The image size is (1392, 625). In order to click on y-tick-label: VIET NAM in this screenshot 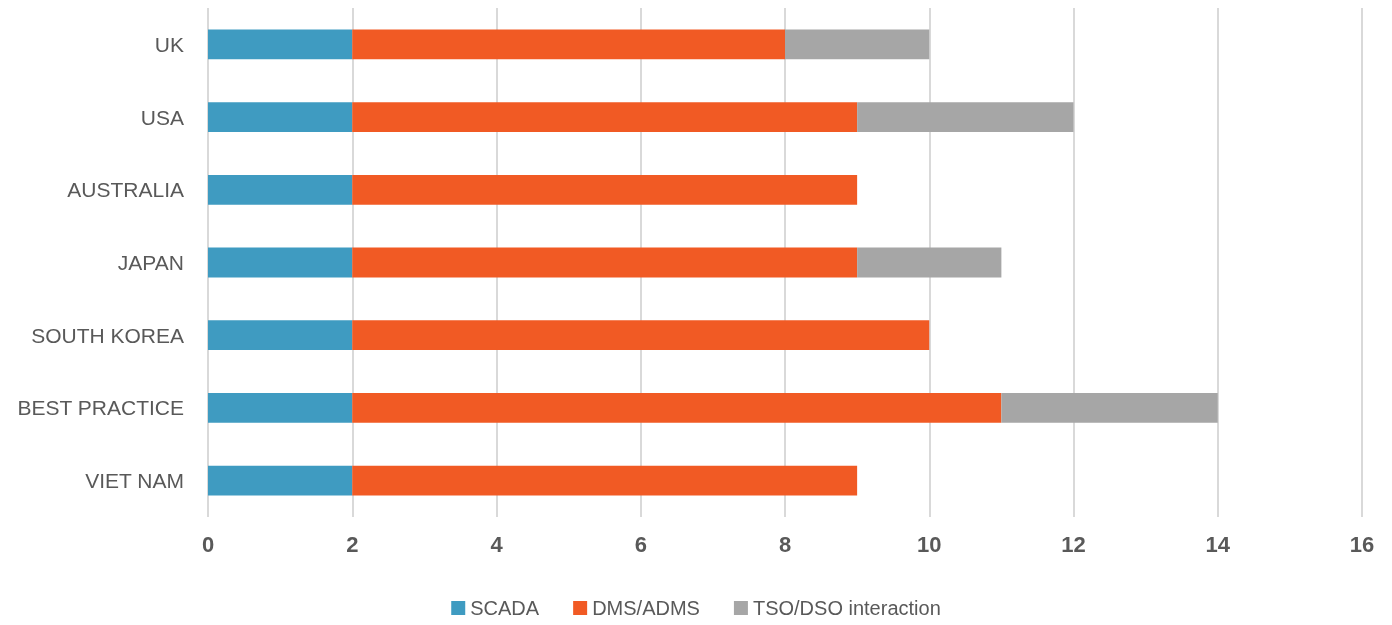, I will do `click(134, 481)`.